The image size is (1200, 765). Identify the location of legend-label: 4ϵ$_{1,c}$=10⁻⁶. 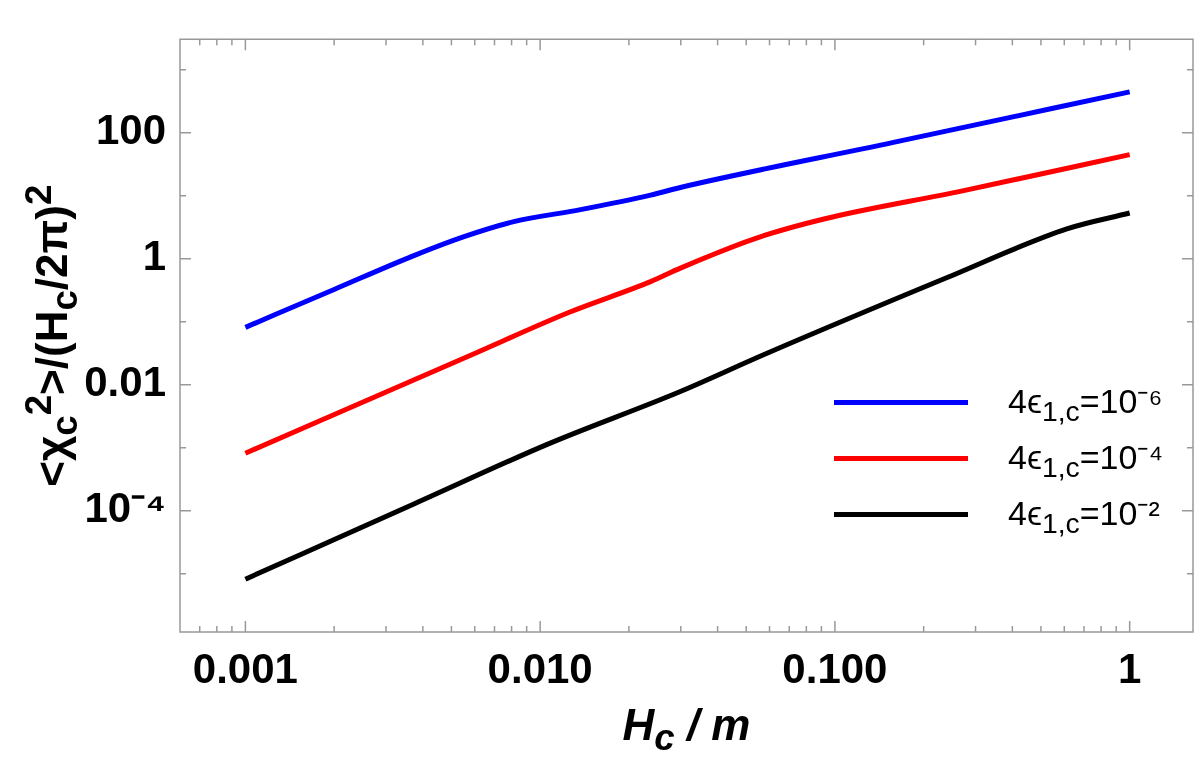
(1085, 404).